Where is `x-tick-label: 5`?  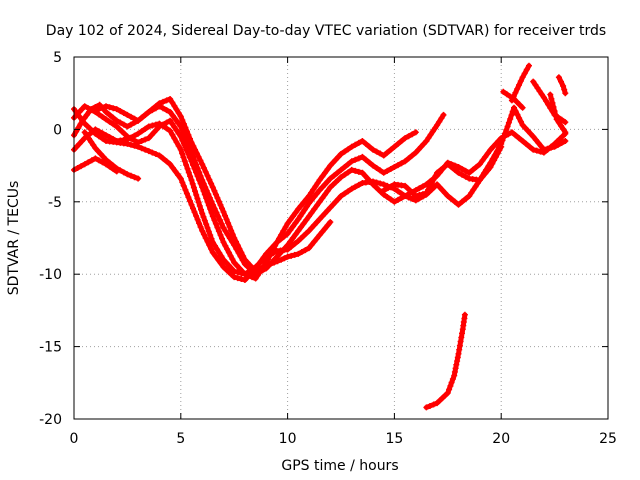
x-tick-label: 5 is located at coordinates (180, 439).